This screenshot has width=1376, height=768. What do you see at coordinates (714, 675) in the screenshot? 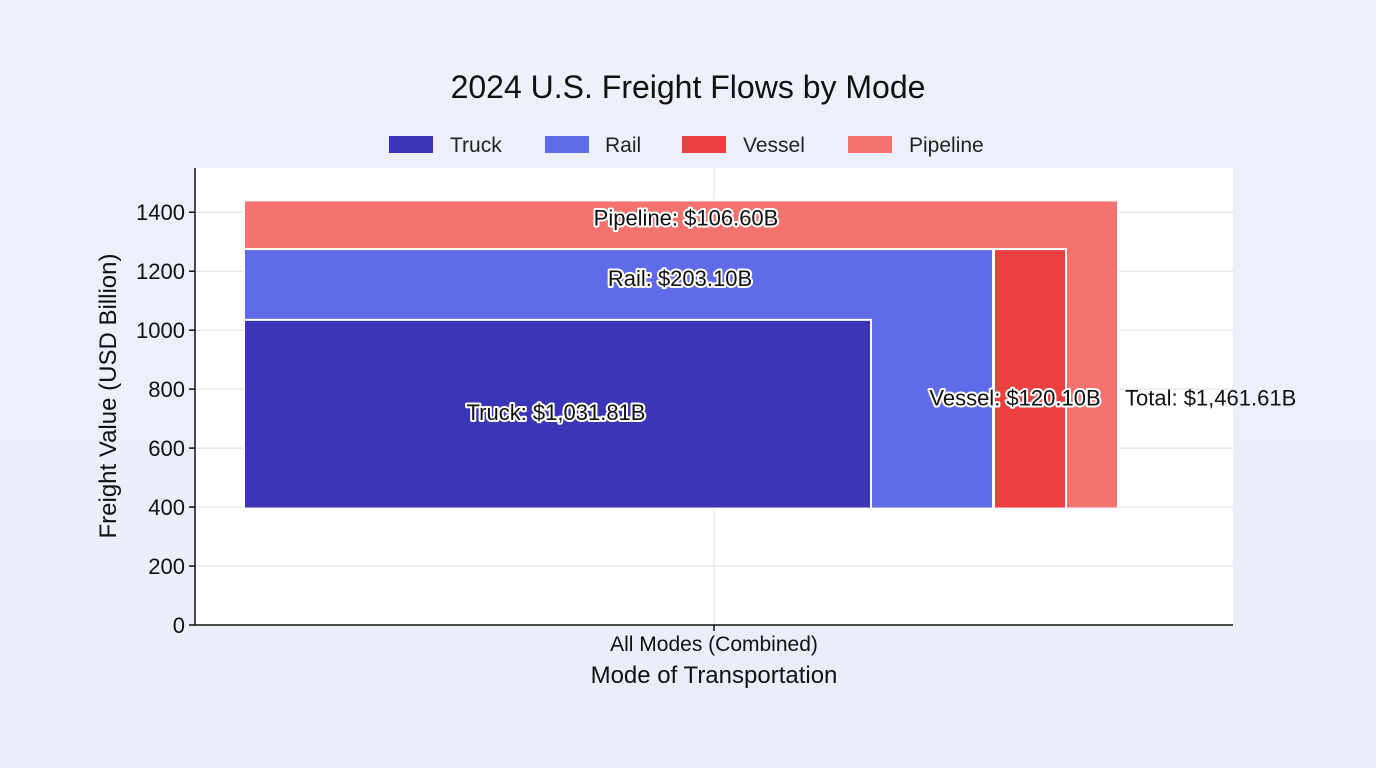
I see `x-axis-label: Mode of Transportation` at bounding box center [714, 675].